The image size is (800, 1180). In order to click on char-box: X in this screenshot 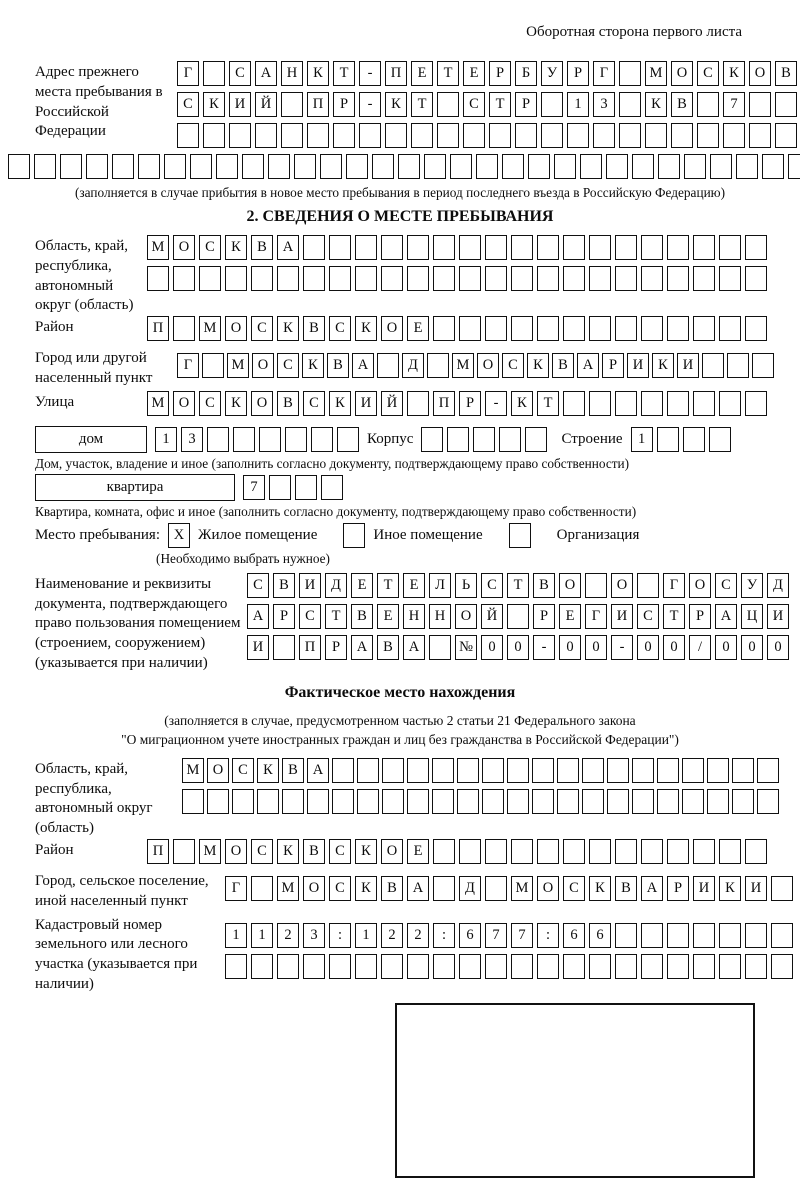, I will do `click(179, 535)`.